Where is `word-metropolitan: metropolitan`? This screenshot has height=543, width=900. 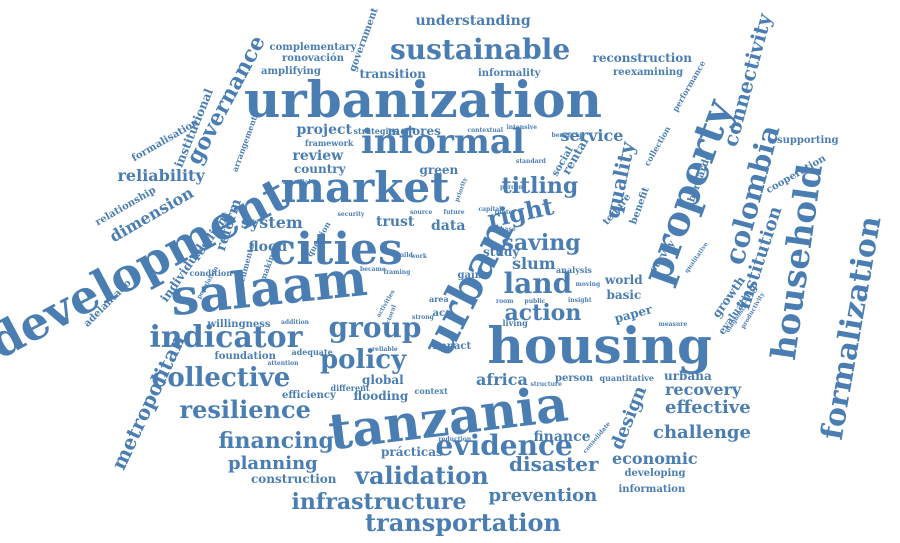
word-metropolitan: metropolitan is located at coordinates (148, 402).